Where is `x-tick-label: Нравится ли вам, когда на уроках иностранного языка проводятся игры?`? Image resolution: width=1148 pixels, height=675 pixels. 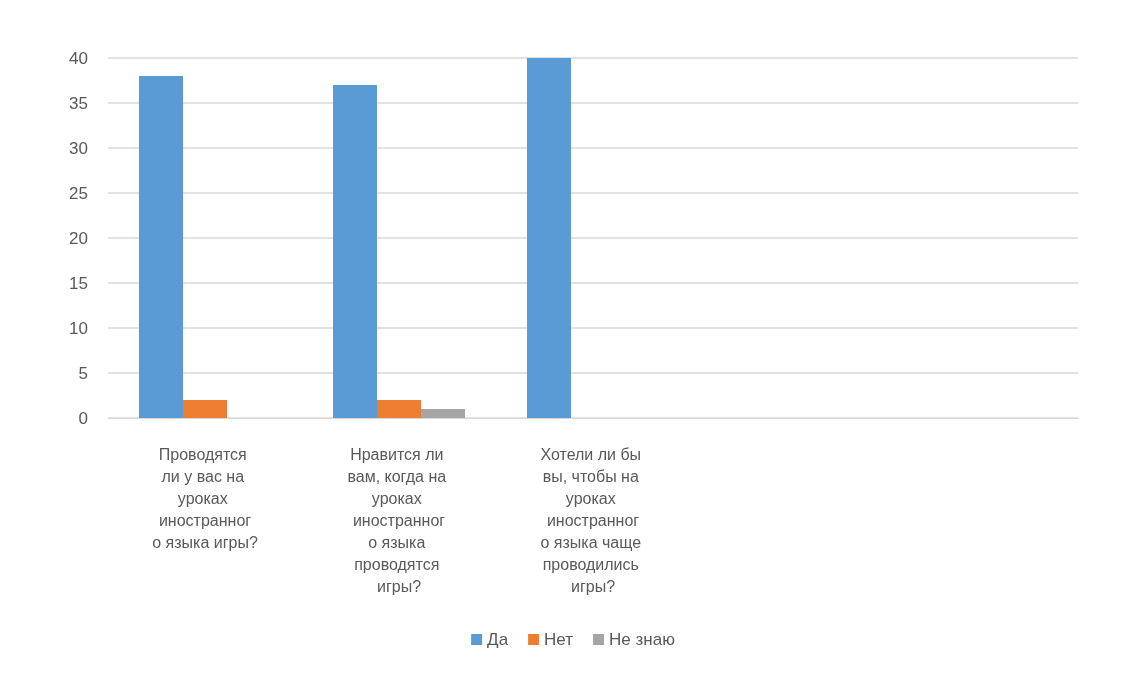 x-tick-label: Нравится ли вам, когда на уроках иностранного языка проводятся игры? is located at coordinates (399, 520).